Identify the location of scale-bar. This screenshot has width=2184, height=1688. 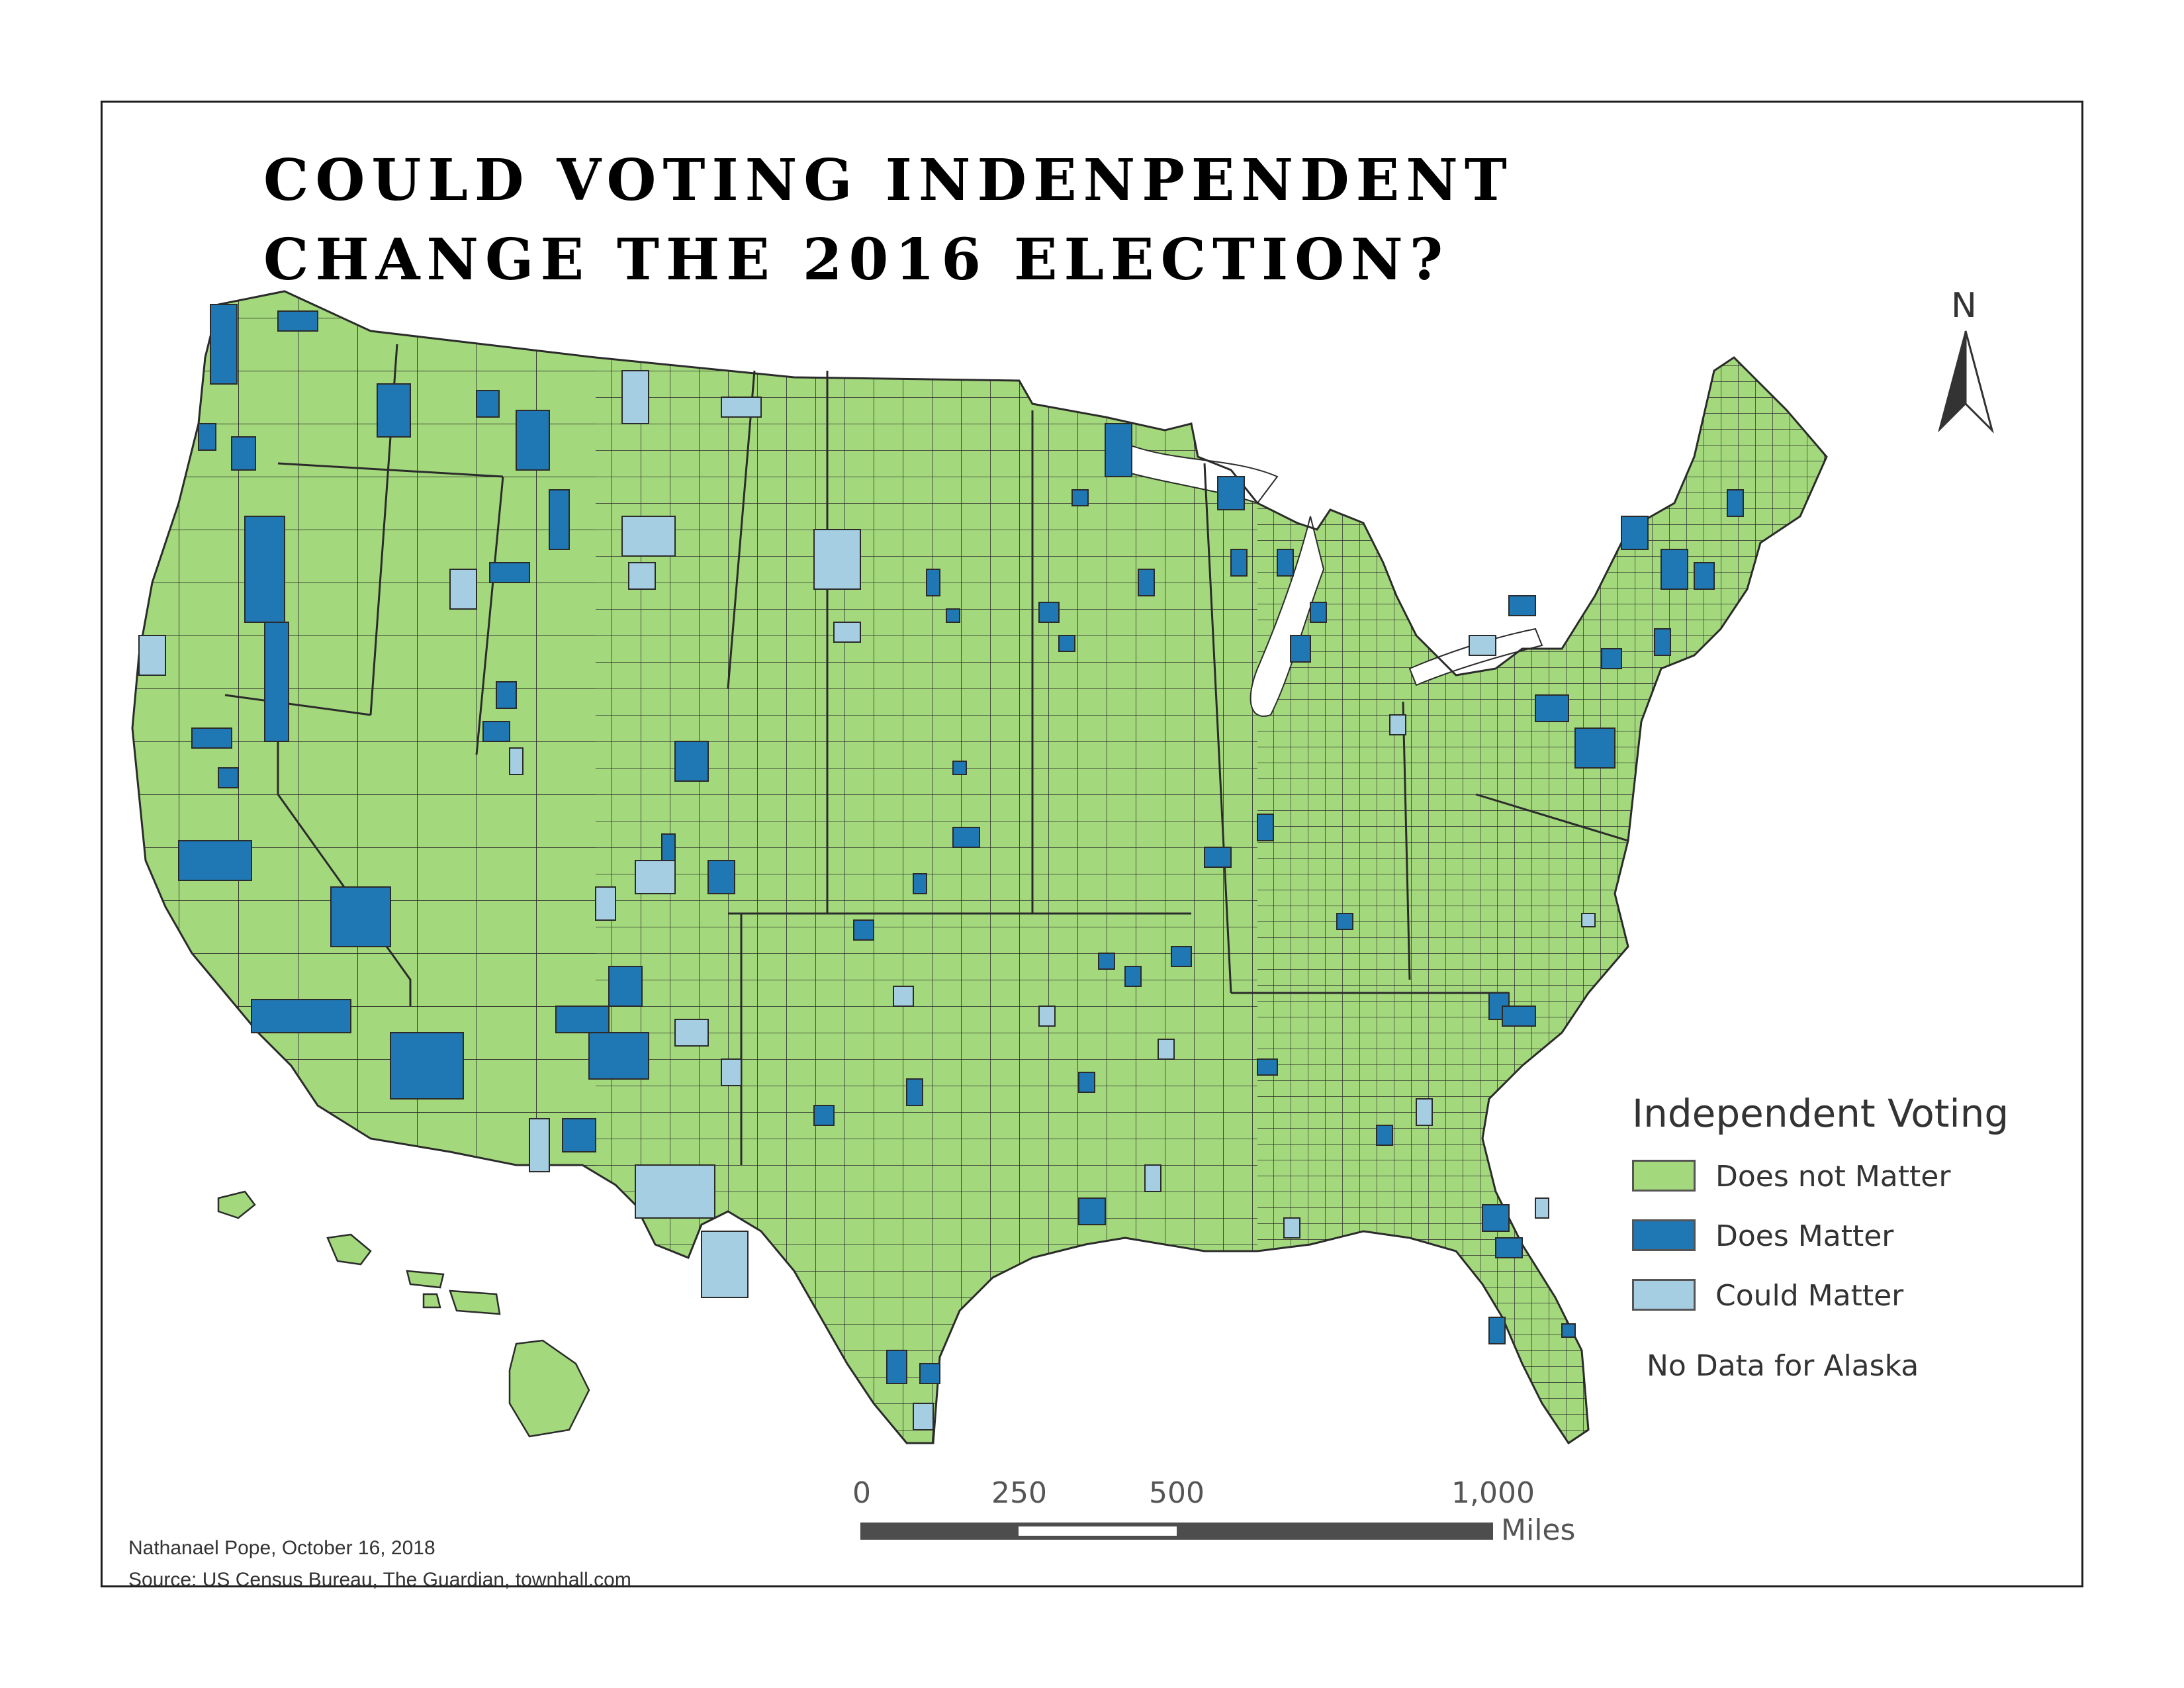
(1176, 1531).